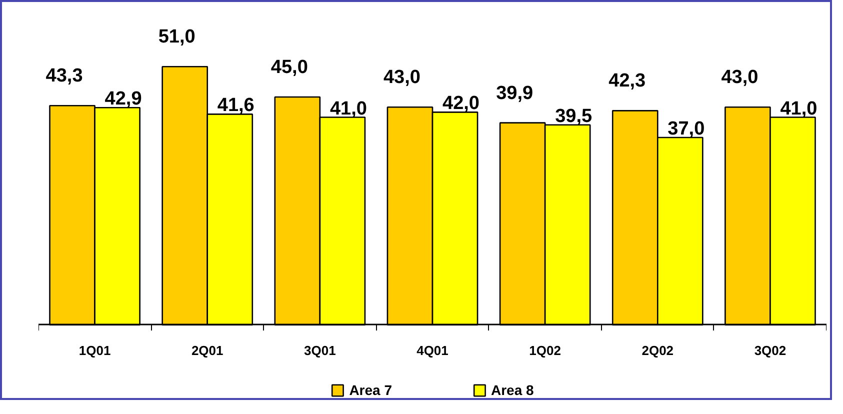 This screenshot has width=843, height=414. I want to click on x-tick-label: 2Q02, so click(658, 350).